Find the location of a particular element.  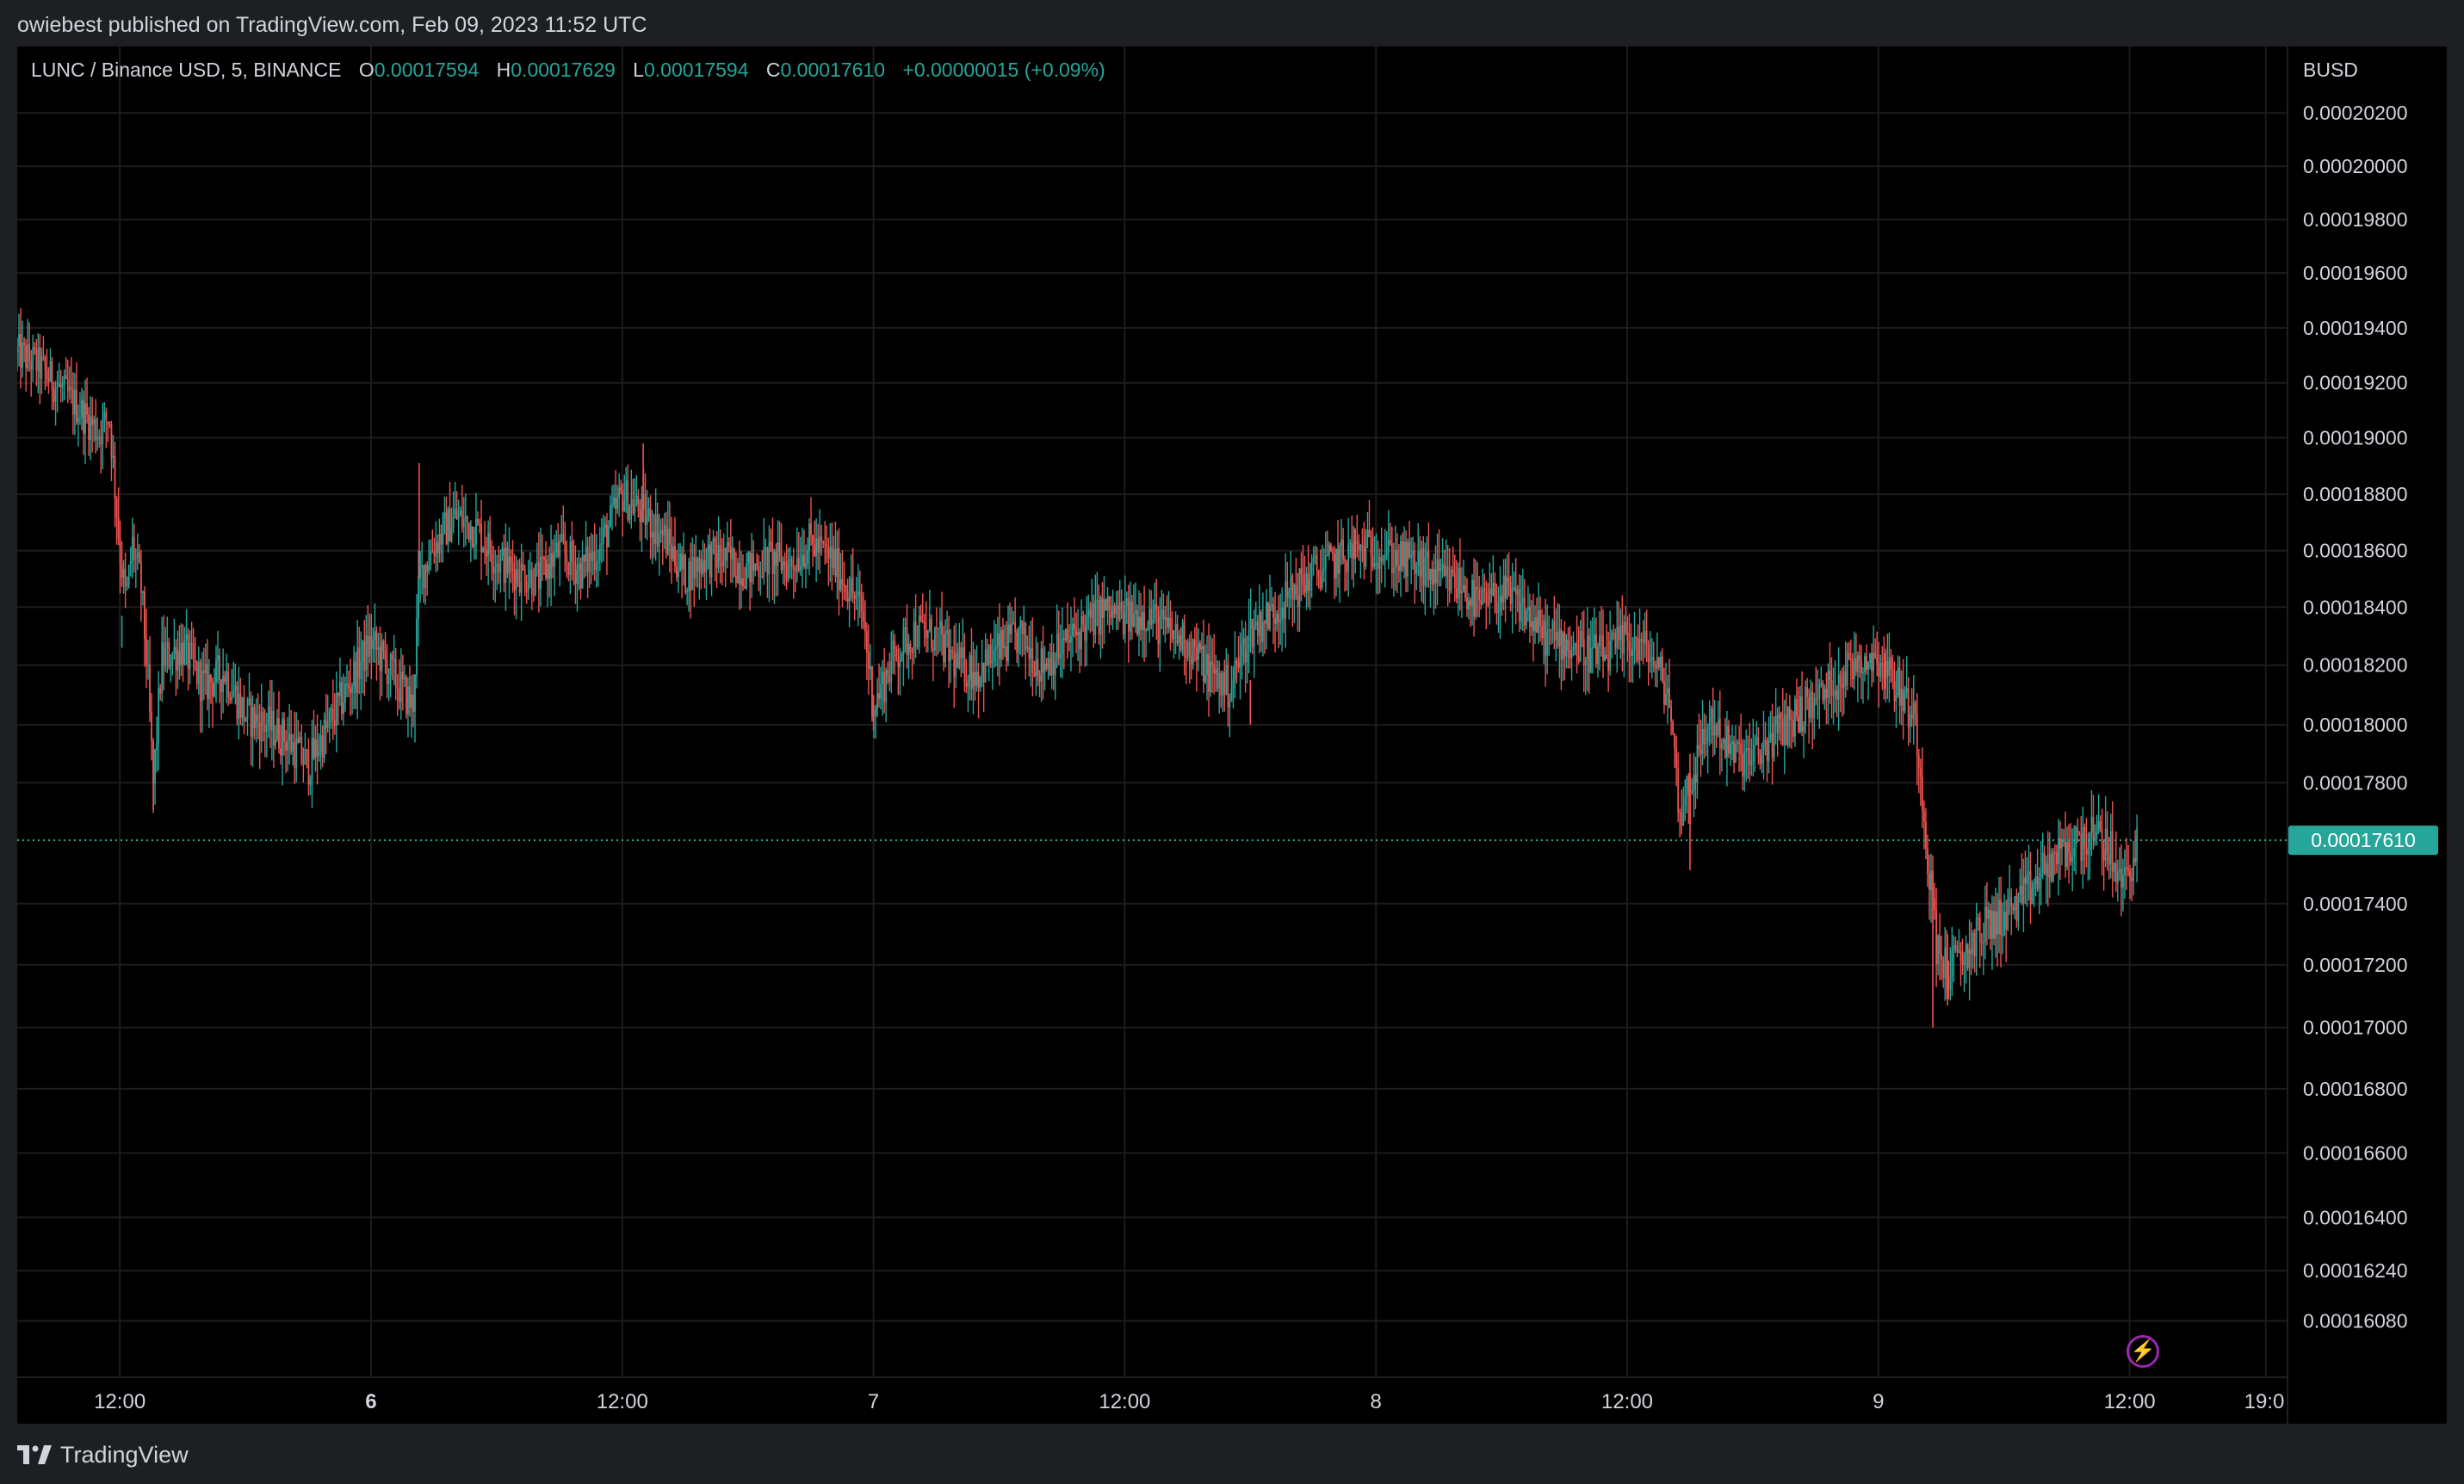

y-tick-label: 0.00020200 is located at coordinates (2355, 113).